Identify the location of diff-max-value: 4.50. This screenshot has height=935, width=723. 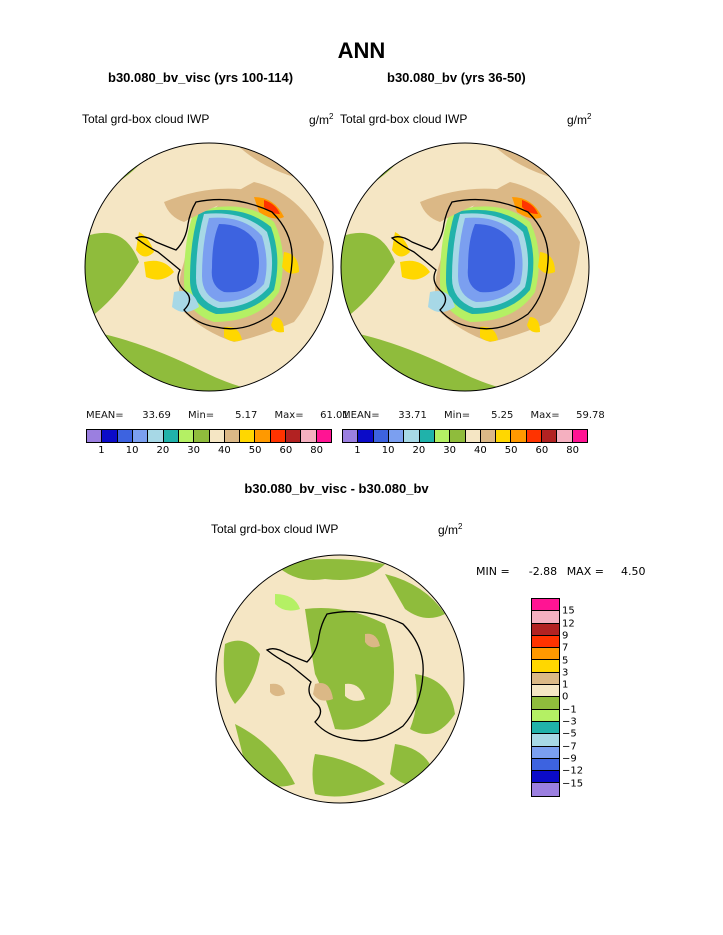
(633, 571).